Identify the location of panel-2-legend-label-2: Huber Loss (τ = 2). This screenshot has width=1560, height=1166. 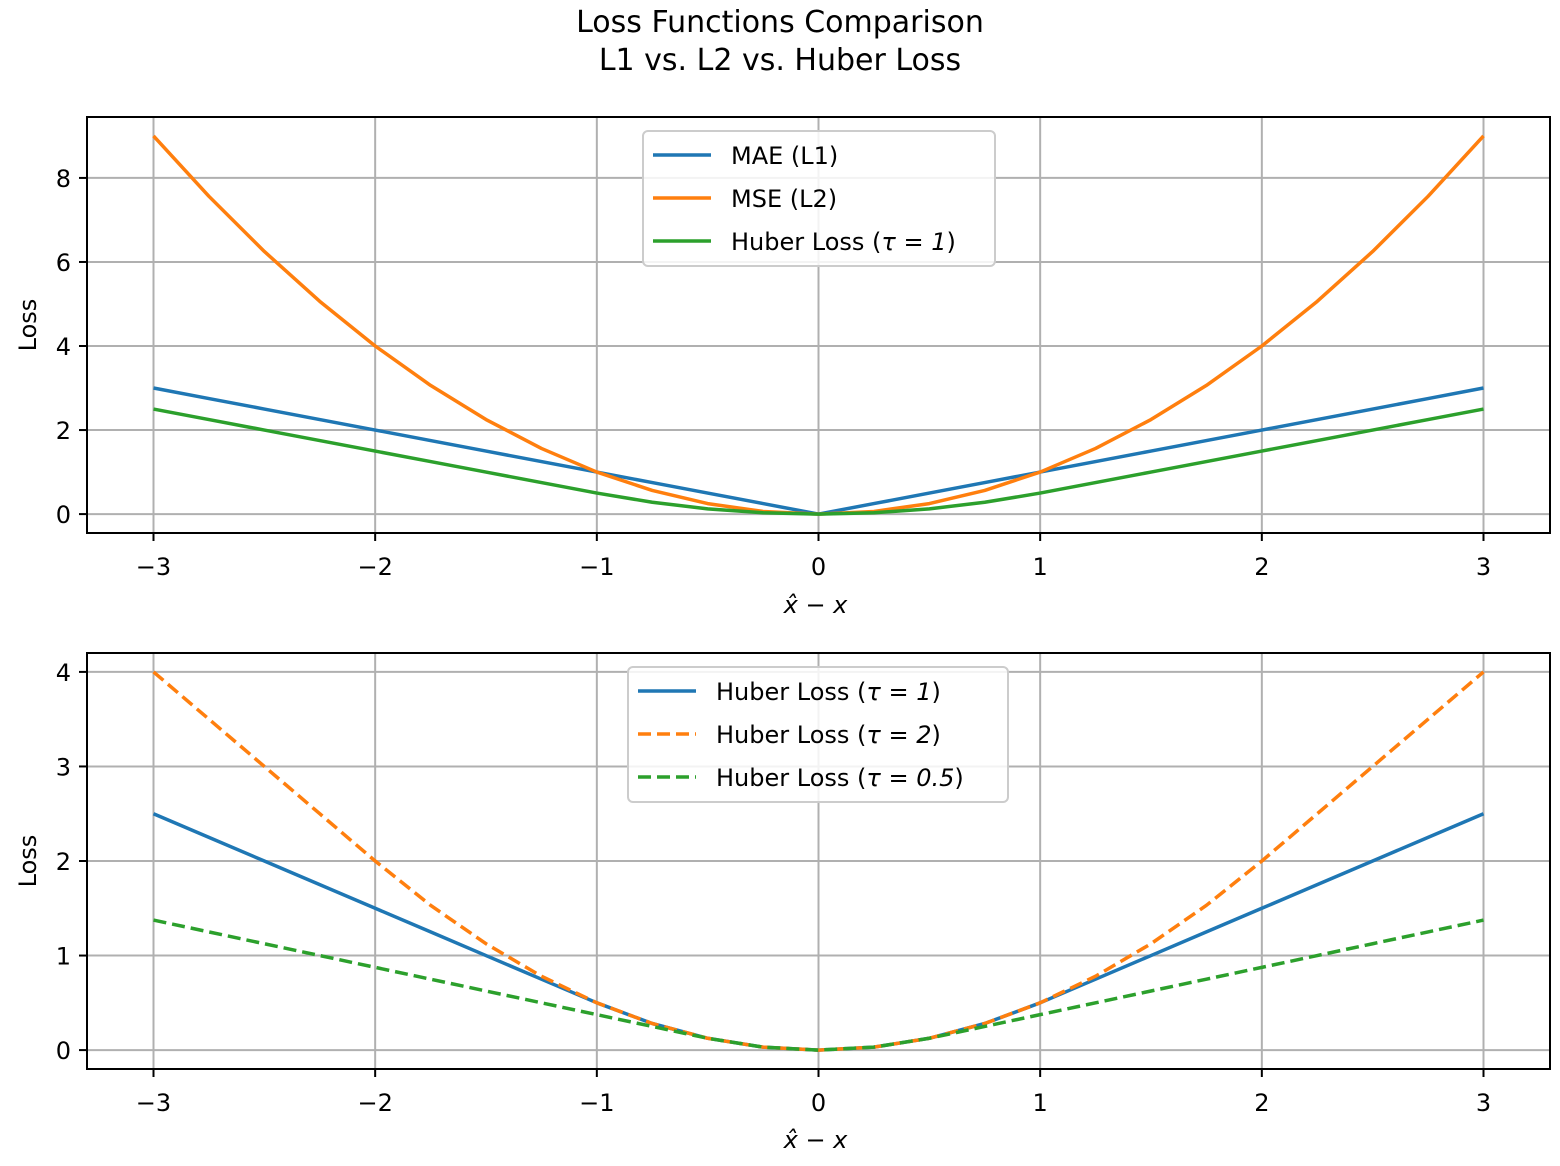
(828, 735).